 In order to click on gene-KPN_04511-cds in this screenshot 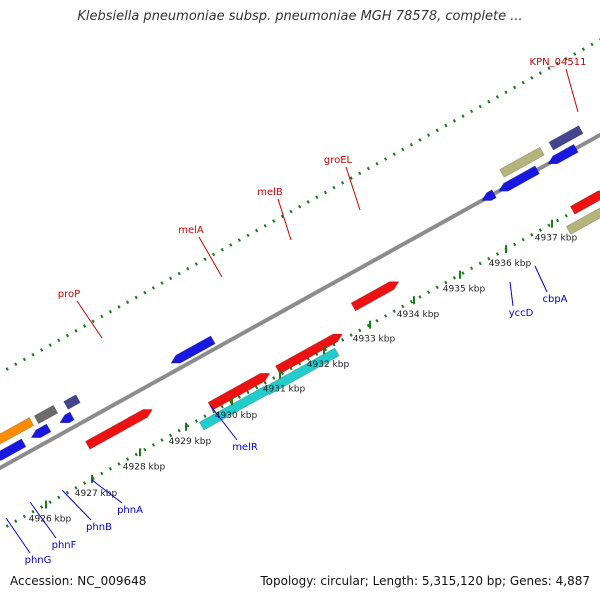, I will do `click(582, 221)`.